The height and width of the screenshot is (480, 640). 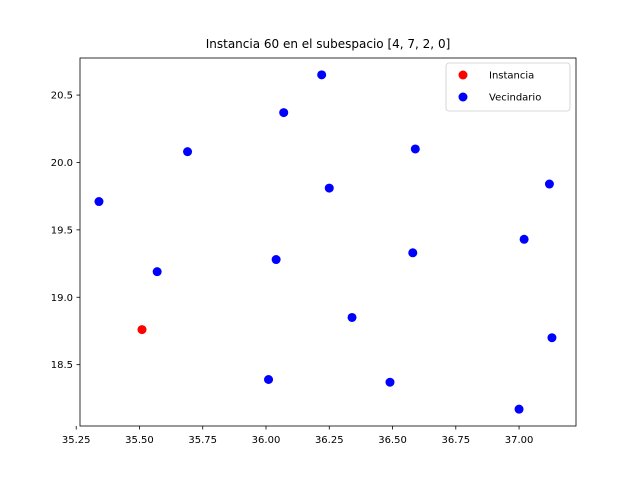 I want to click on y-tick-label: 20.0, so click(x=62, y=163).